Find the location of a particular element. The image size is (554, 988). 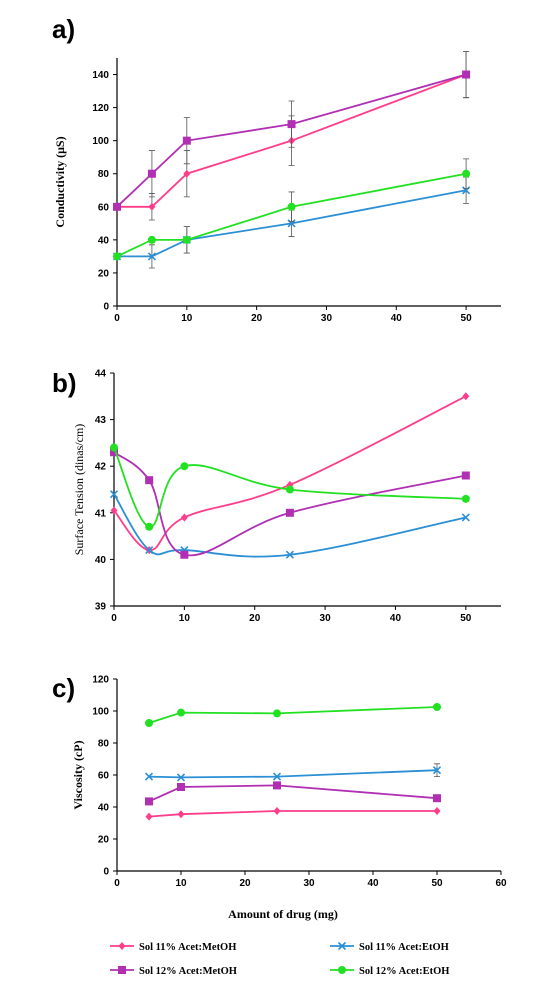

legend-label: Sol 12% Acet:MetOH is located at coordinates (188, 971).